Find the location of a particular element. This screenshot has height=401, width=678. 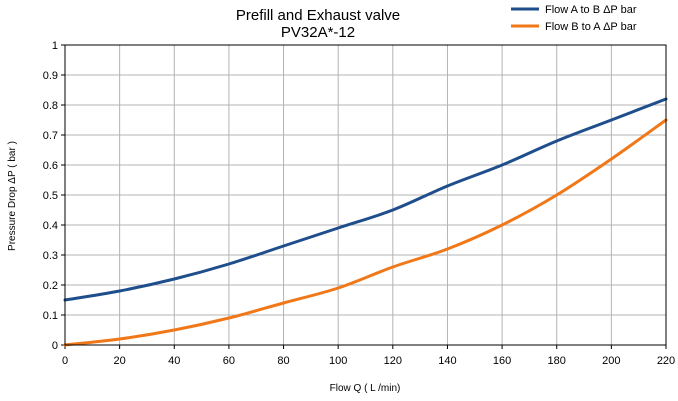

x-tick-label-8: 160 is located at coordinates (502, 361).